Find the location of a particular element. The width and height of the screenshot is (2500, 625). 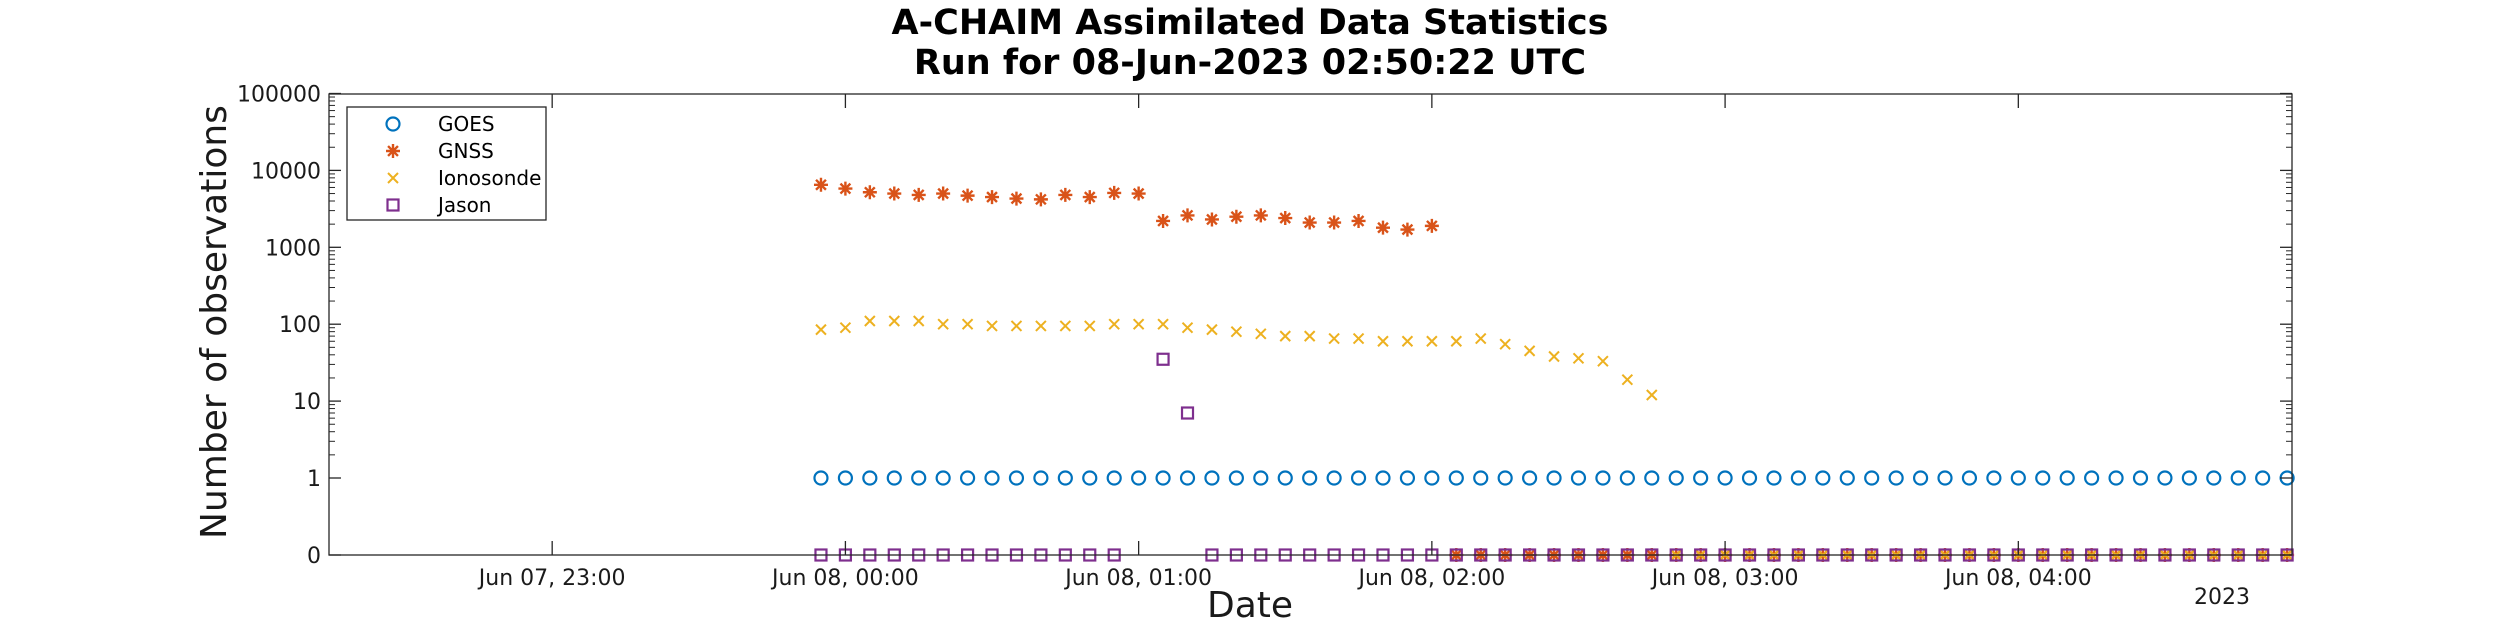

x-tick-label: Jun 08, 02:00 is located at coordinates (1430, 578).